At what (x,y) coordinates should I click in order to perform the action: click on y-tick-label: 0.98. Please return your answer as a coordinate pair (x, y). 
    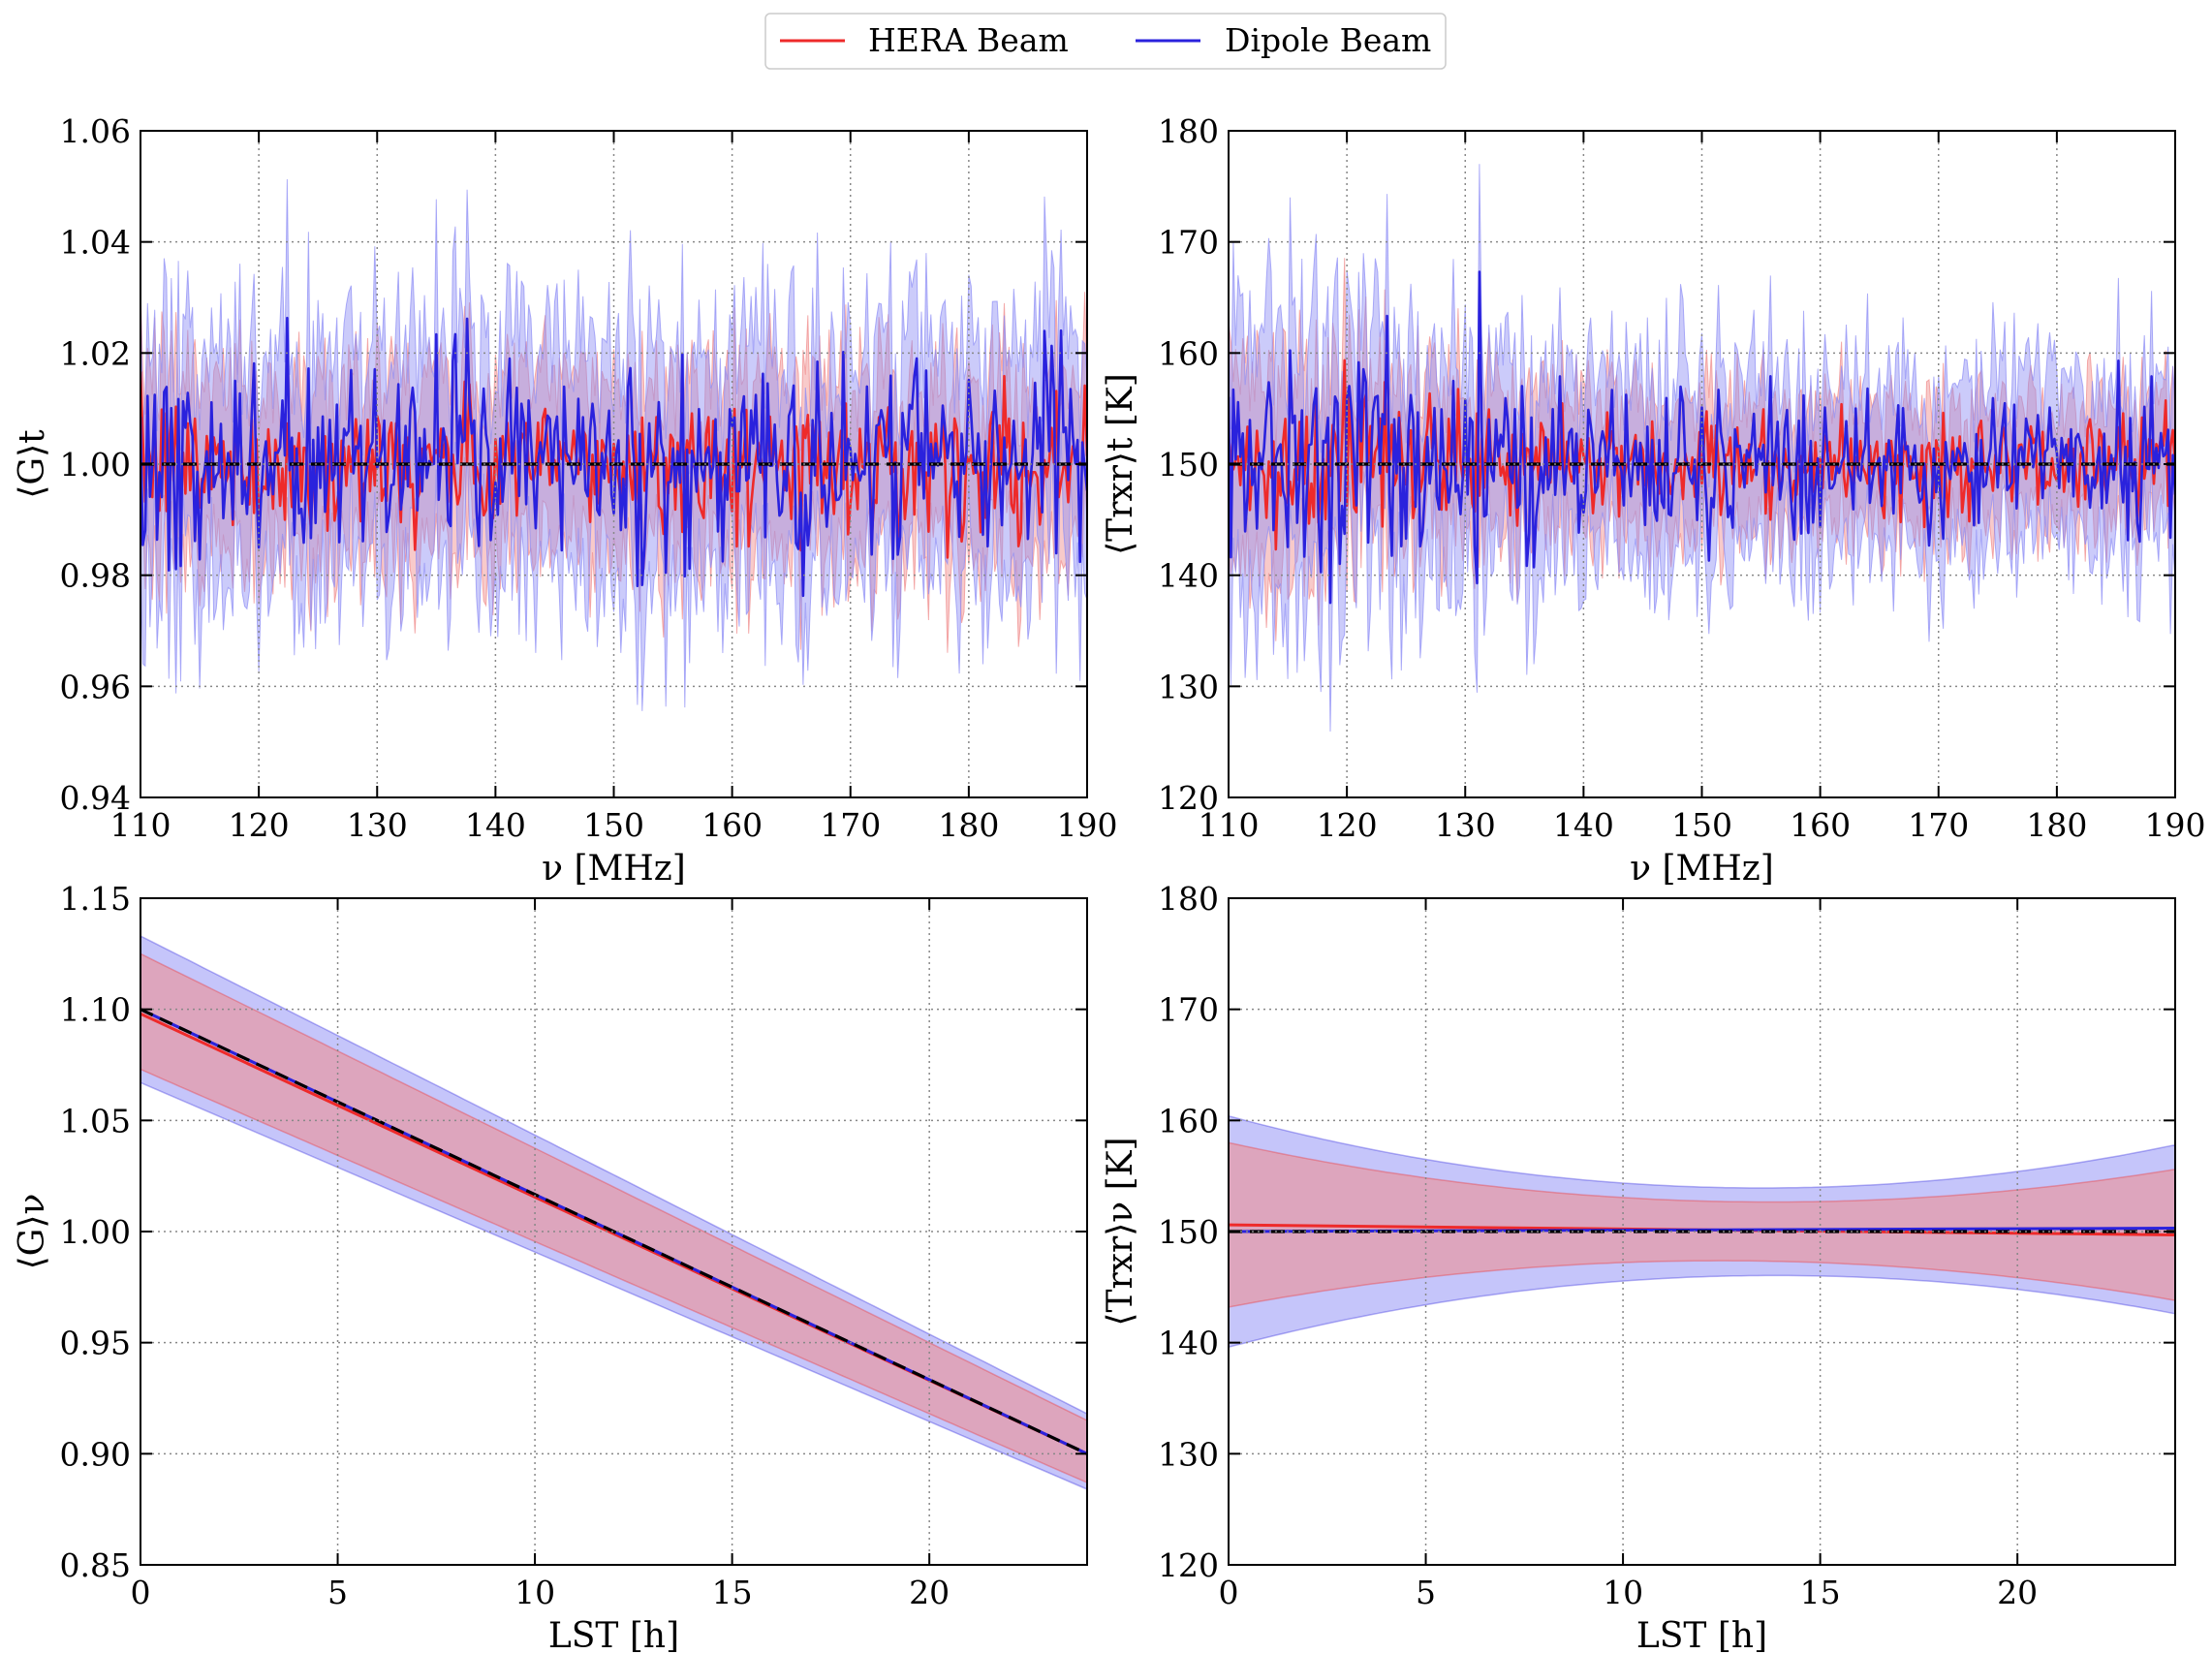
    Looking at the image, I should click on (95, 576).